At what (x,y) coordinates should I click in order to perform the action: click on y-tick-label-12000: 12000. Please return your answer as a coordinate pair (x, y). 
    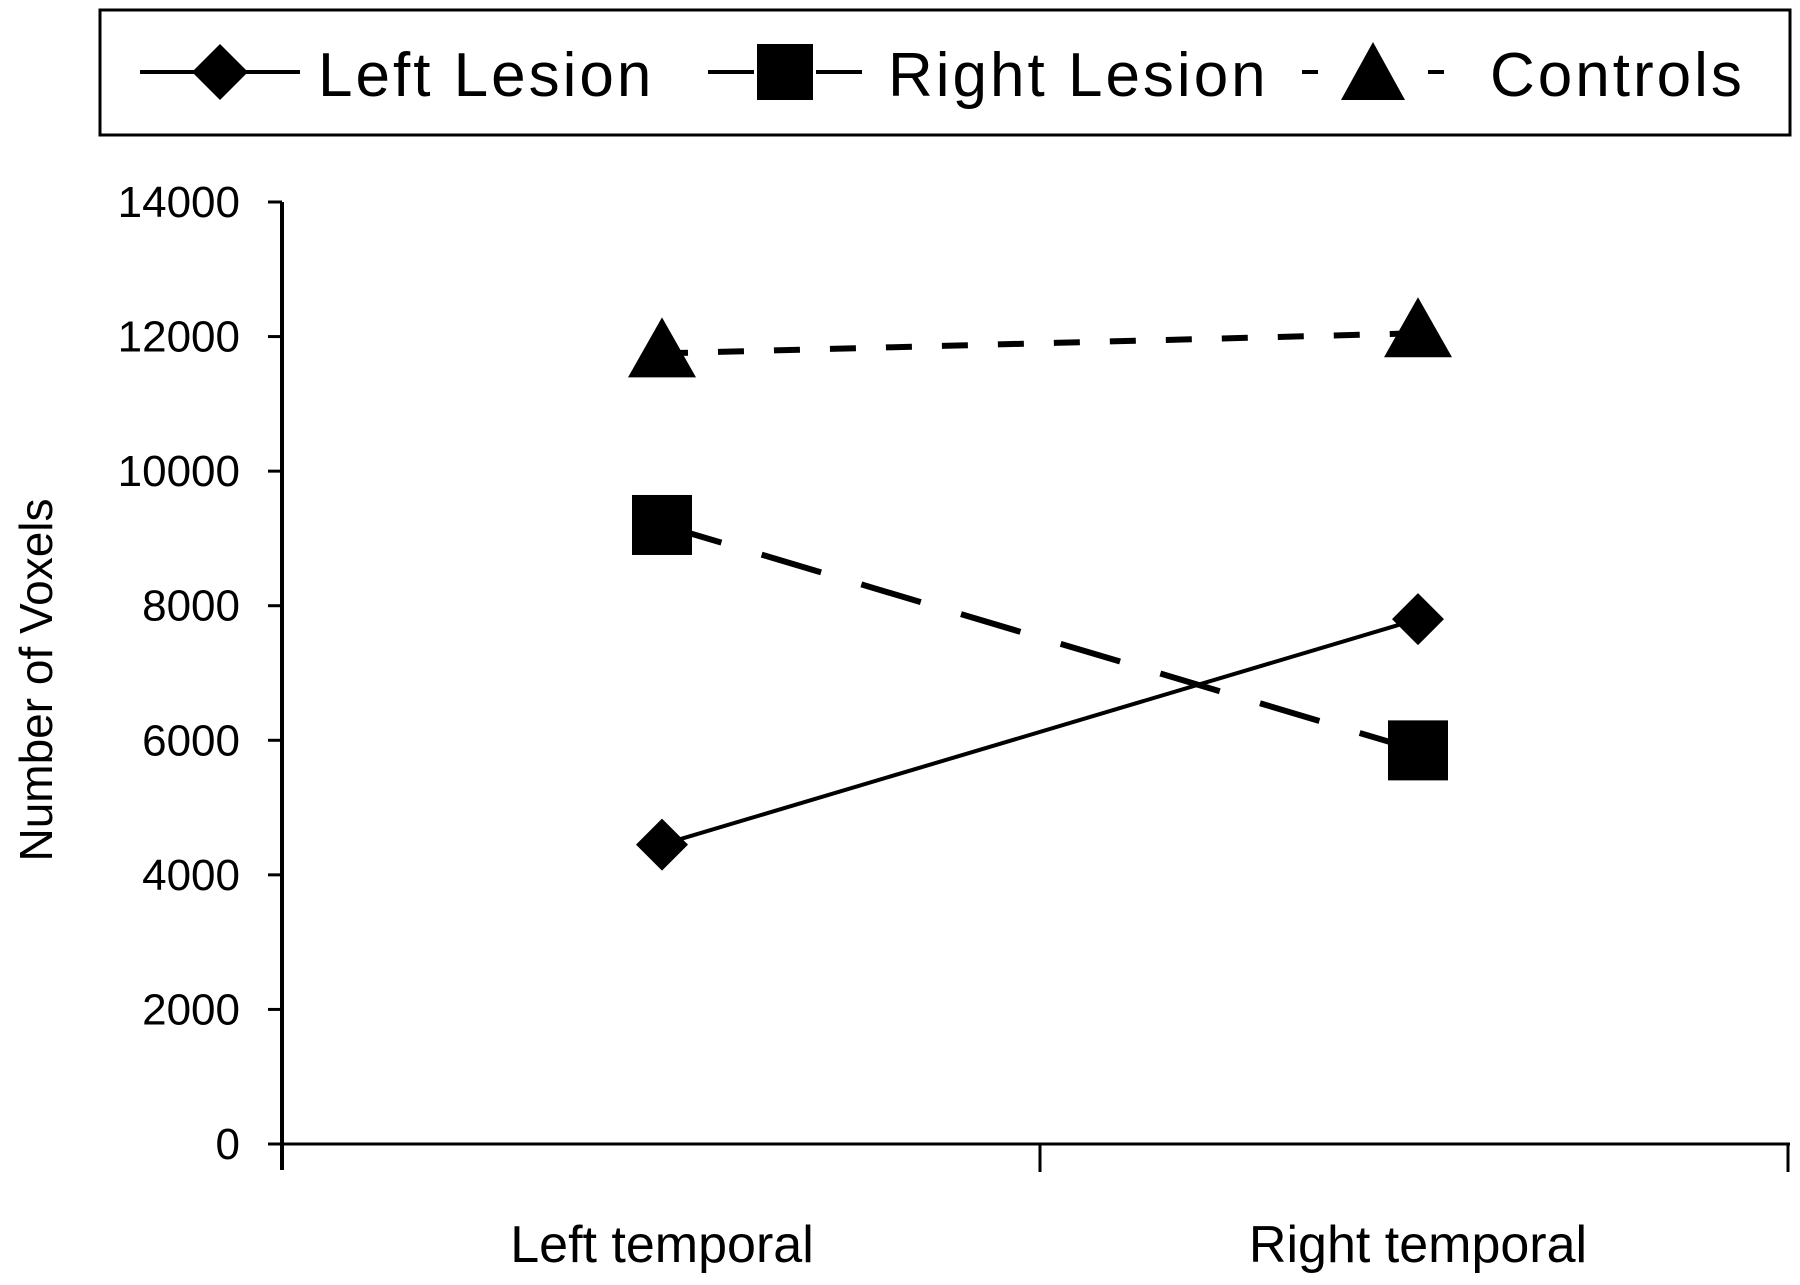
    Looking at the image, I should click on (179, 337).